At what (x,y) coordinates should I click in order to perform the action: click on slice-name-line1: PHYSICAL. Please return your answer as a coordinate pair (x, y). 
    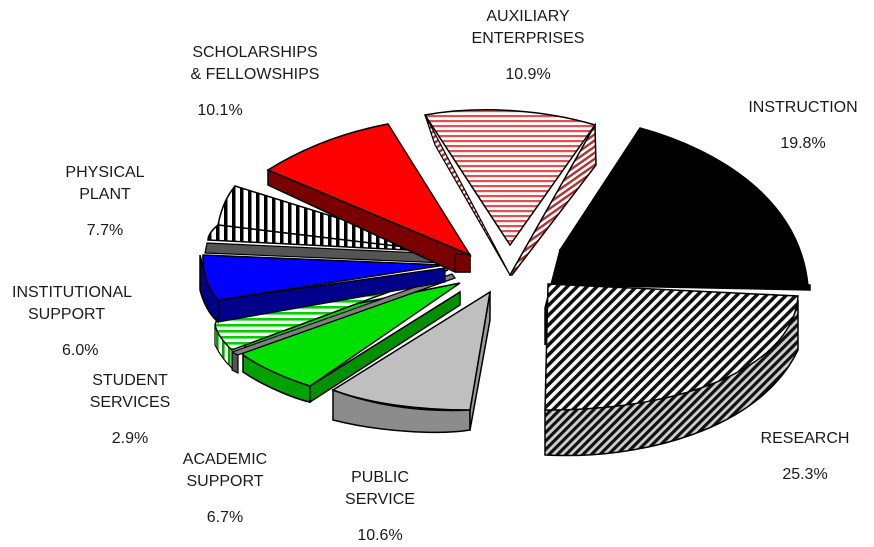
    Looking at the image, I should click on (105, 172).